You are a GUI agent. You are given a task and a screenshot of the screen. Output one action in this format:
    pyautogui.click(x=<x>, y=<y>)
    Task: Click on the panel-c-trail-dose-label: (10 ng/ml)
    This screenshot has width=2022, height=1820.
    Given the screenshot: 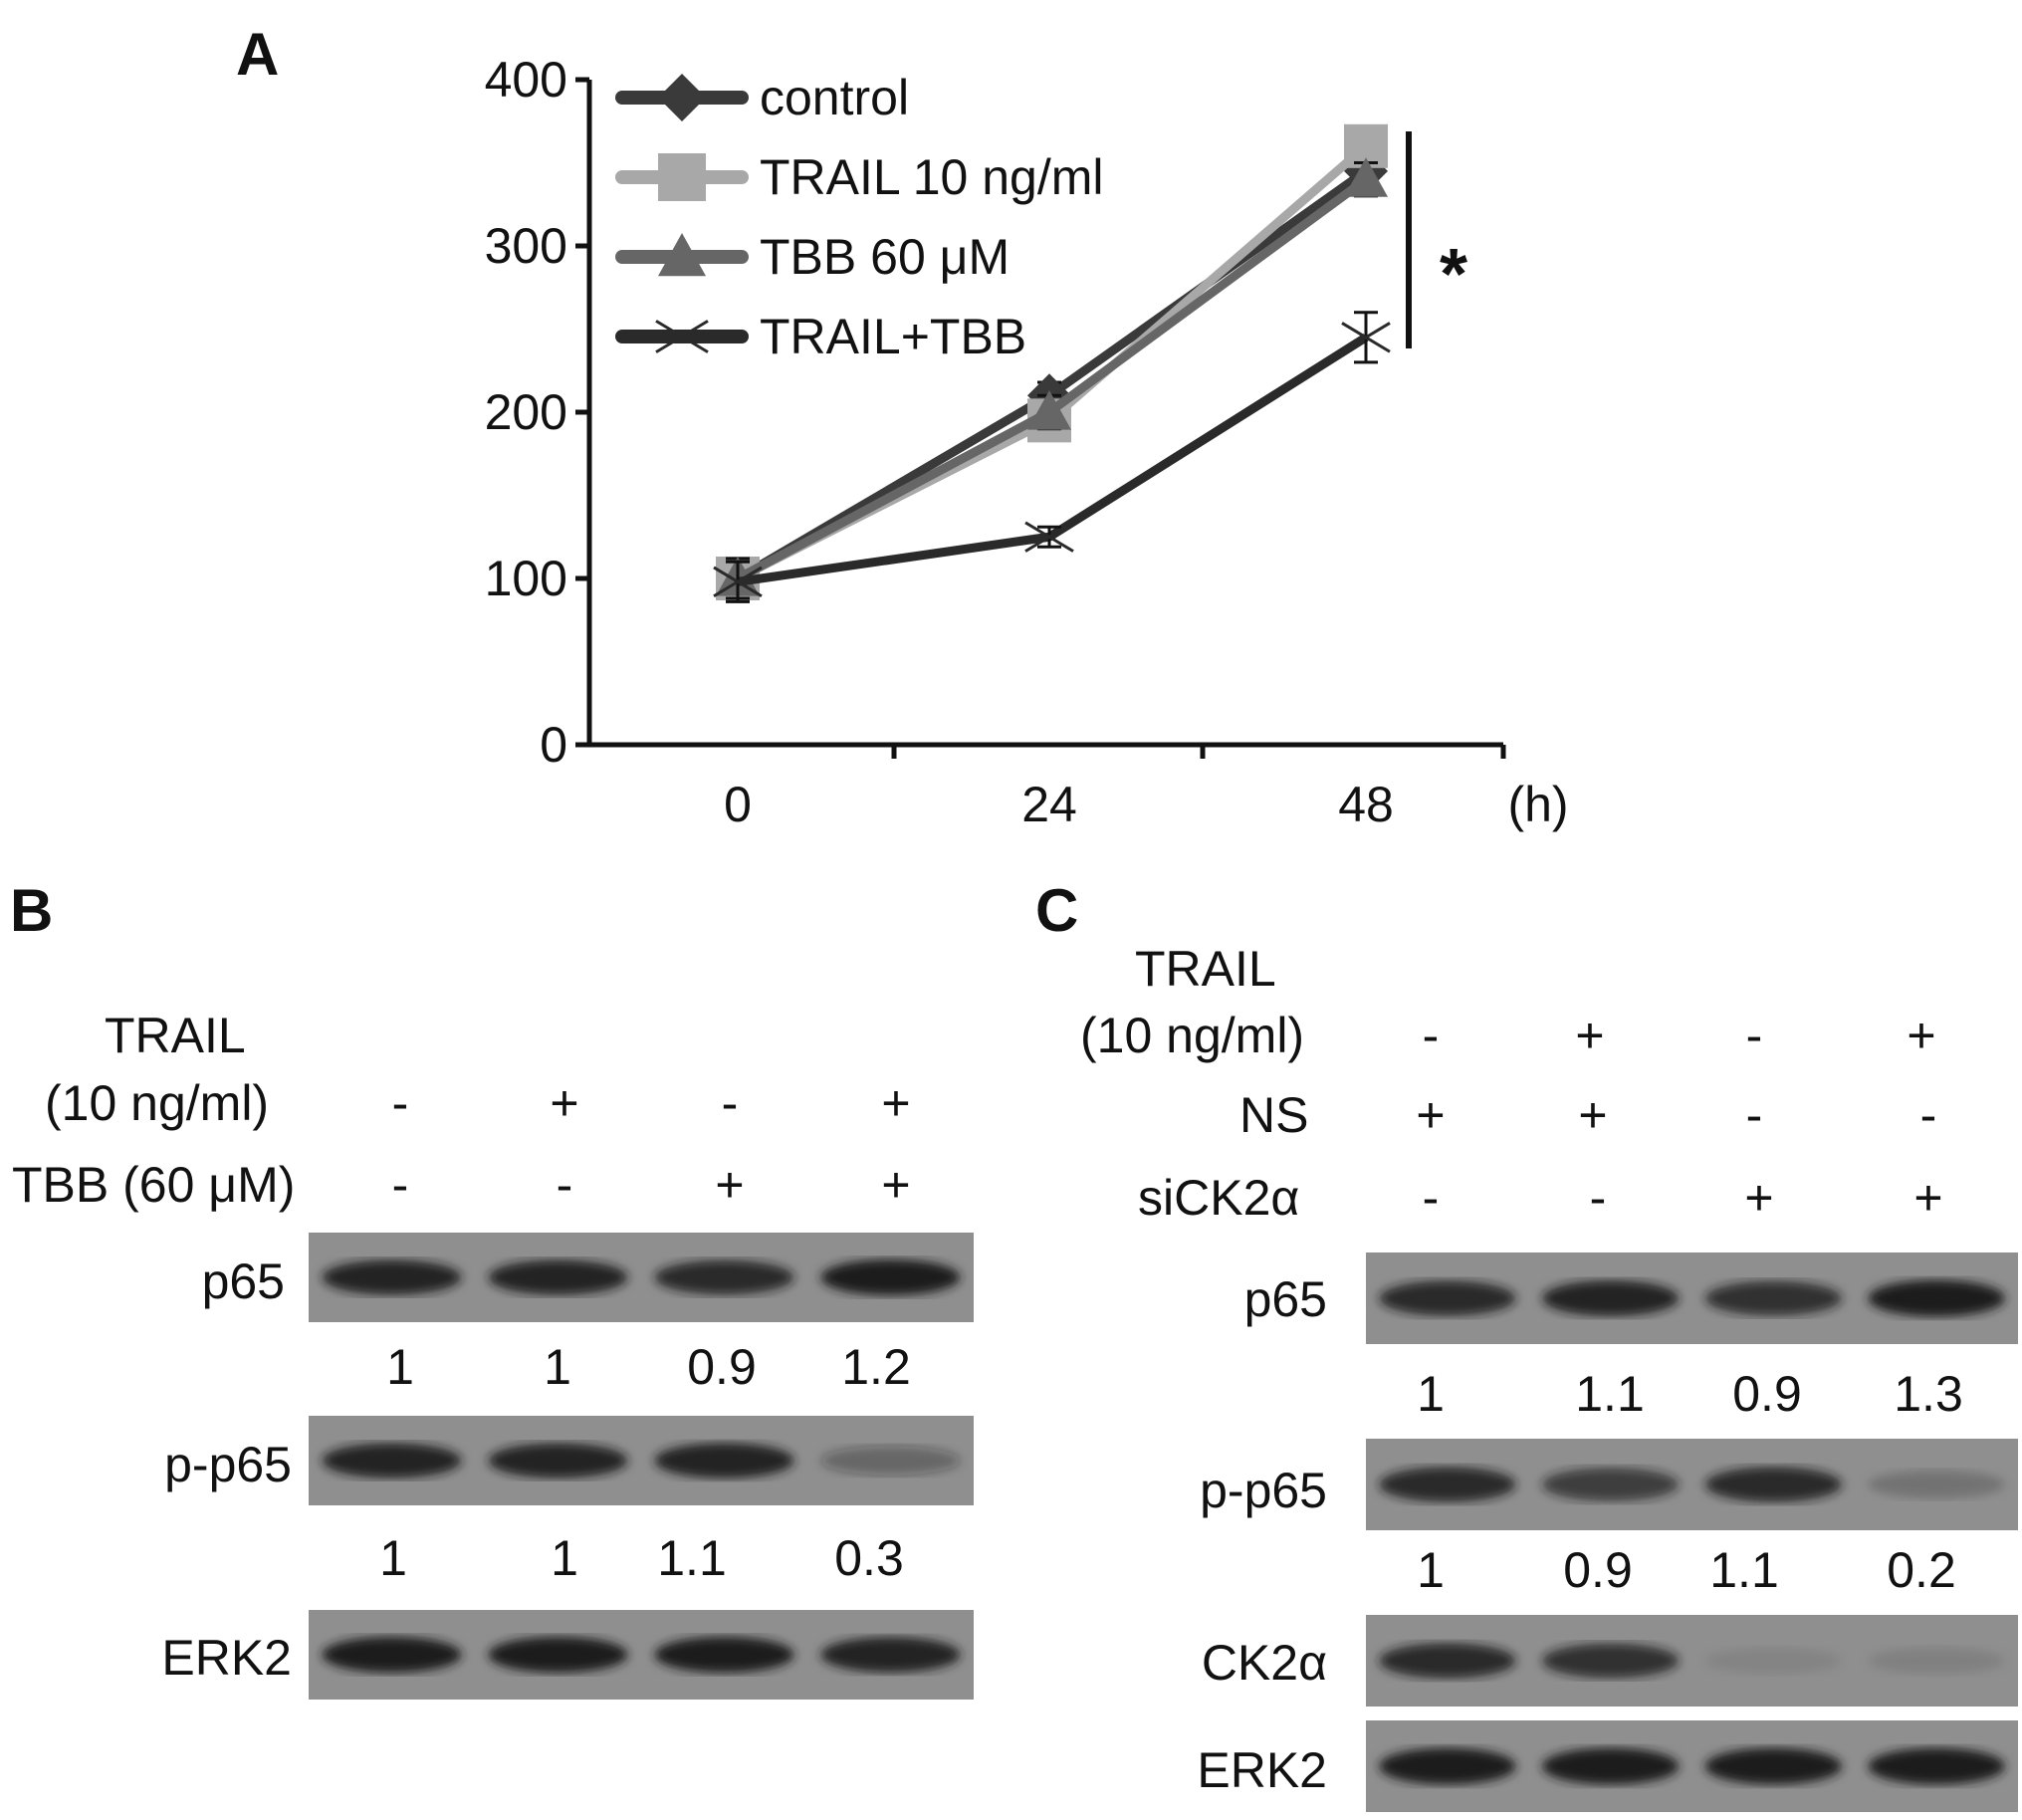 What is the action you would take?
    pyautogui.click(x=1193, y=1035)
    